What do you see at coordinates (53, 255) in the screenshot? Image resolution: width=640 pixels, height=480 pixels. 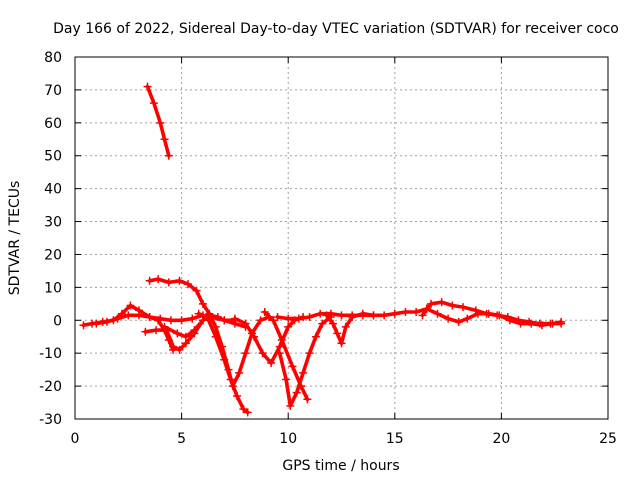 I see `y-tick-label: 20` at bounding box center [53, 255].